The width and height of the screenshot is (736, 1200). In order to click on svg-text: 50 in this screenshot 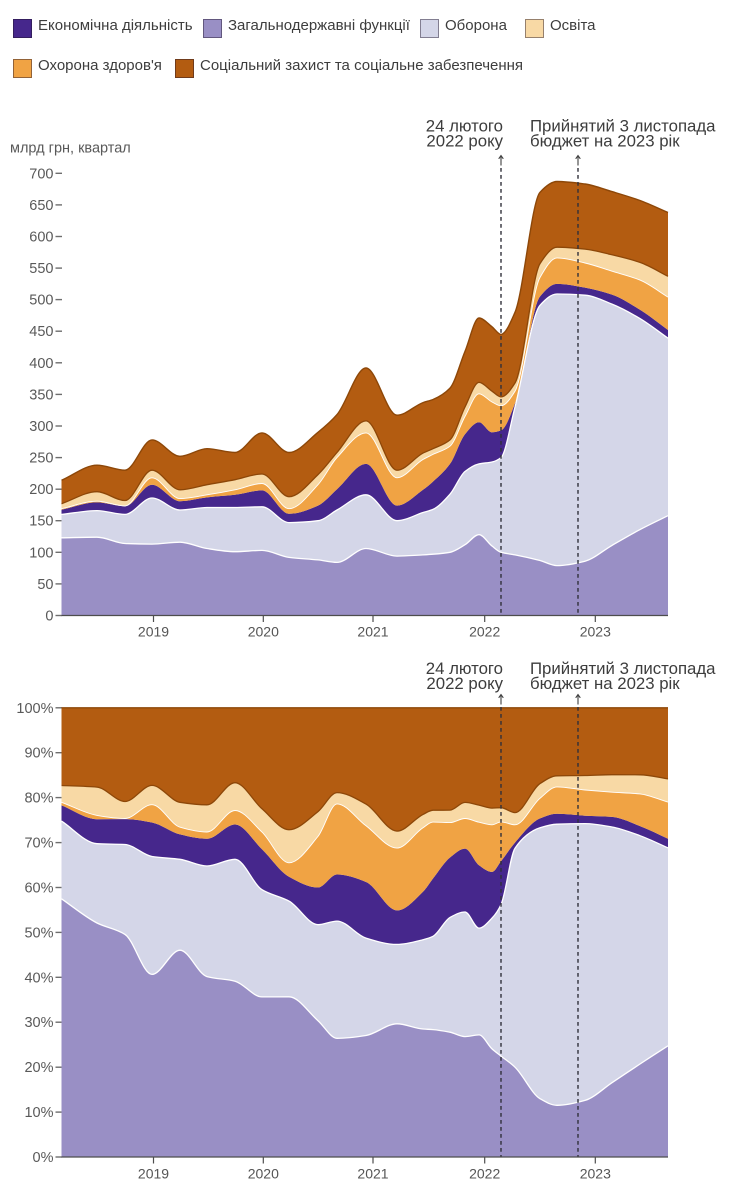, I will do `click(45, 585)`.